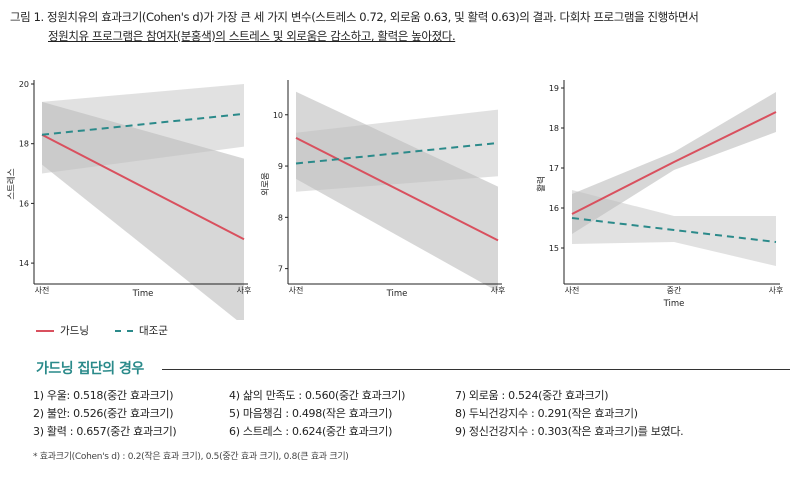  Describe the element at coordinates (280, 166) in the screenshot. I see `y-tick-label: 9` at that location.